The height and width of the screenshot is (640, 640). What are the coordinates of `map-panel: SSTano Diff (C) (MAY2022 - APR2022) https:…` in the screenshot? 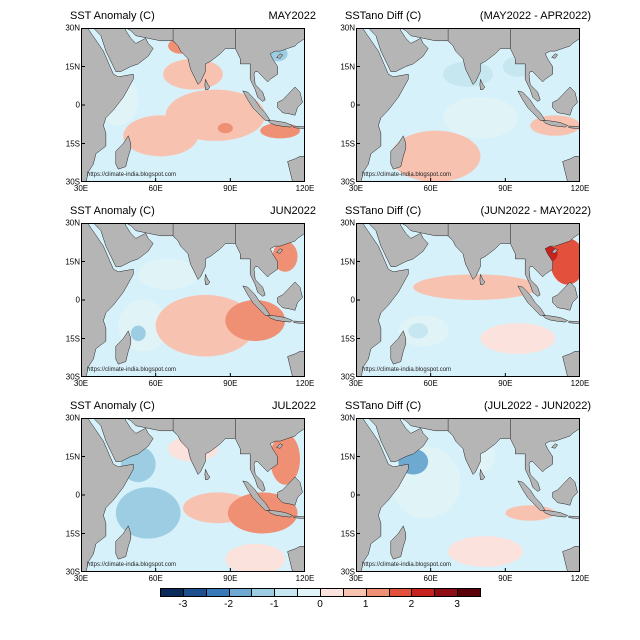 It's located at (472, 110).